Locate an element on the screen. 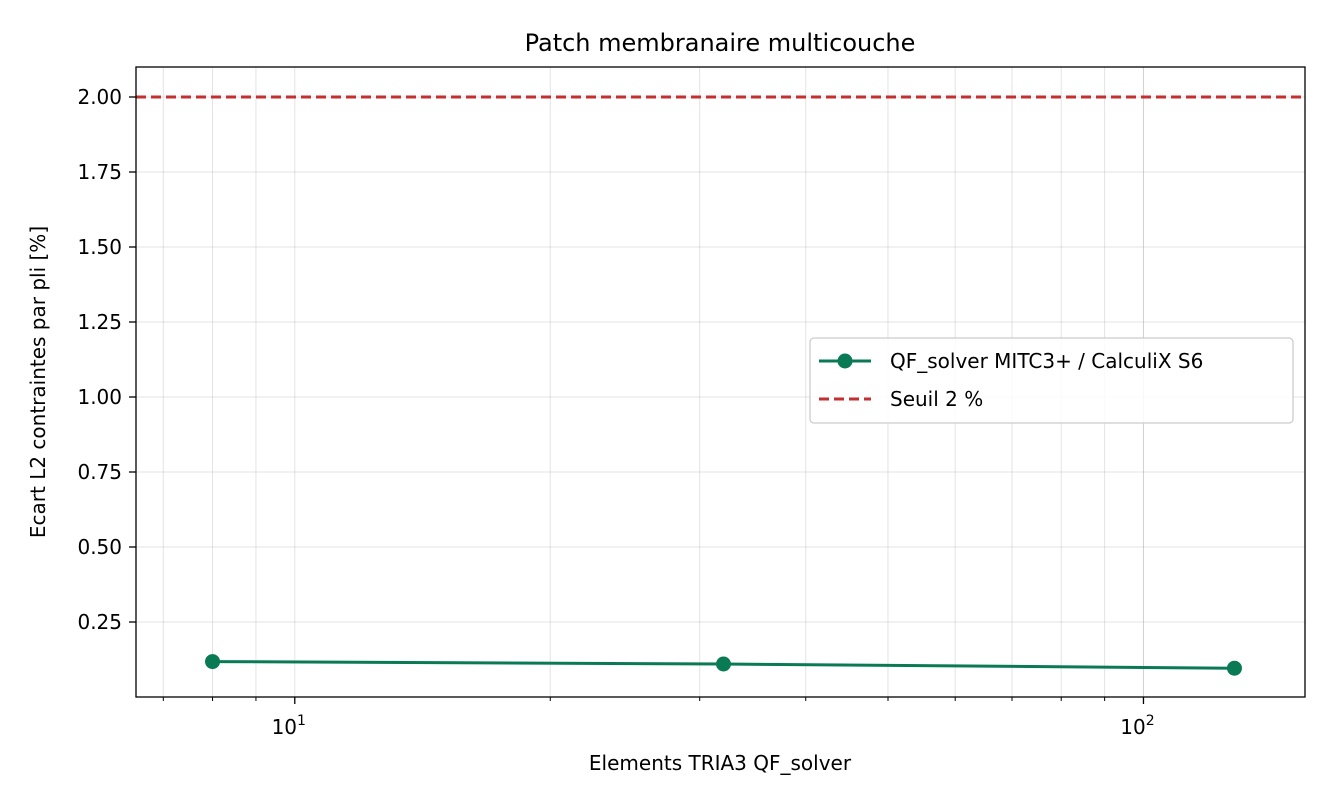 This screenshot has width=1332, height=810. legend-label-solver: QF_solver MITC3+ / CalculiX S6 is located at coordinates (1046, 361).